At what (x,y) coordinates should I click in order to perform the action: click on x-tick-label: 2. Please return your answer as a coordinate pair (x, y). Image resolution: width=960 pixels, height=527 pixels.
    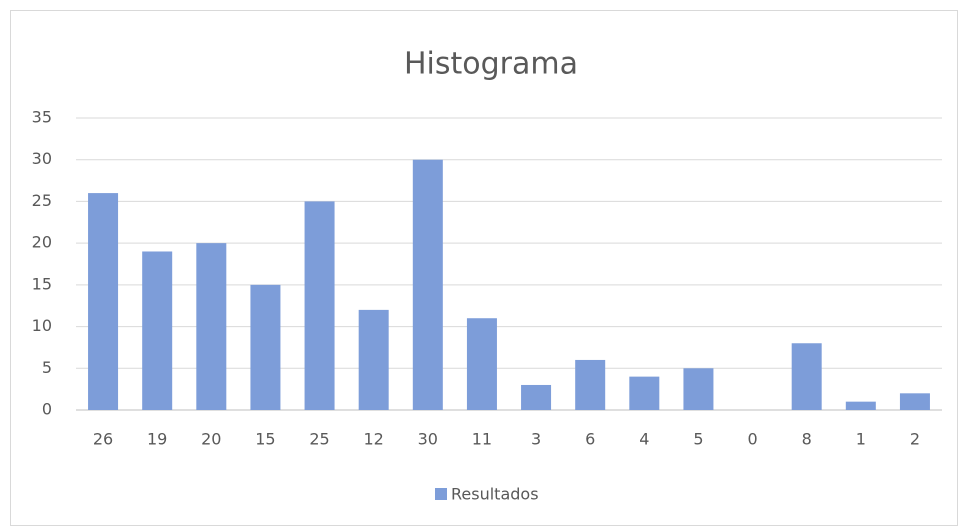
    Looking at the image, I should click on (915, 439).